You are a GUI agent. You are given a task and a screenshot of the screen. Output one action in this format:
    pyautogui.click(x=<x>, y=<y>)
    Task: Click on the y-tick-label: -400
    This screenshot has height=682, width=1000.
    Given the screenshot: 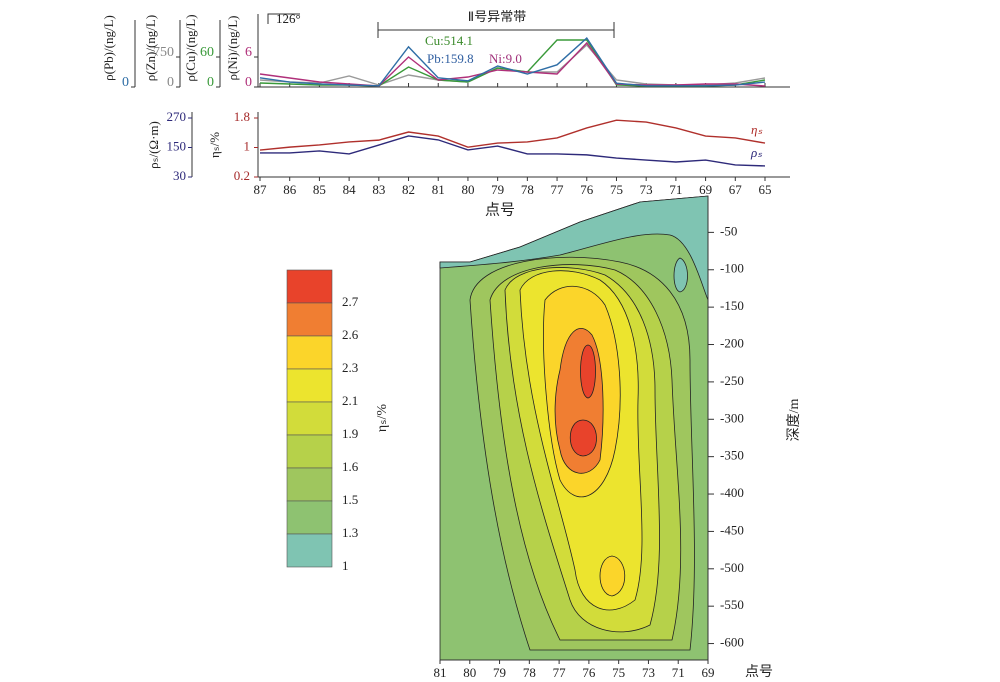 What is the action you would take?
    pyautogui.click(x=732, y=492)
    